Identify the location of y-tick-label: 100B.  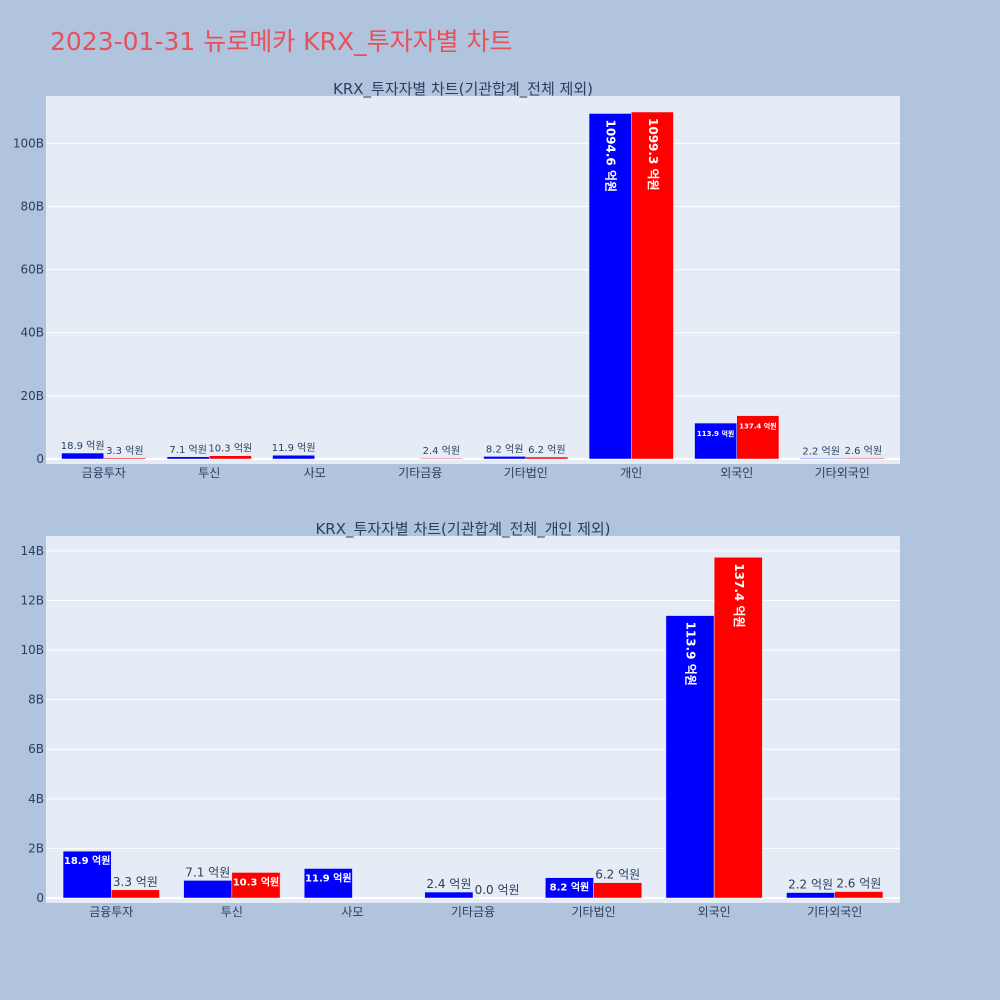
(28, 143).